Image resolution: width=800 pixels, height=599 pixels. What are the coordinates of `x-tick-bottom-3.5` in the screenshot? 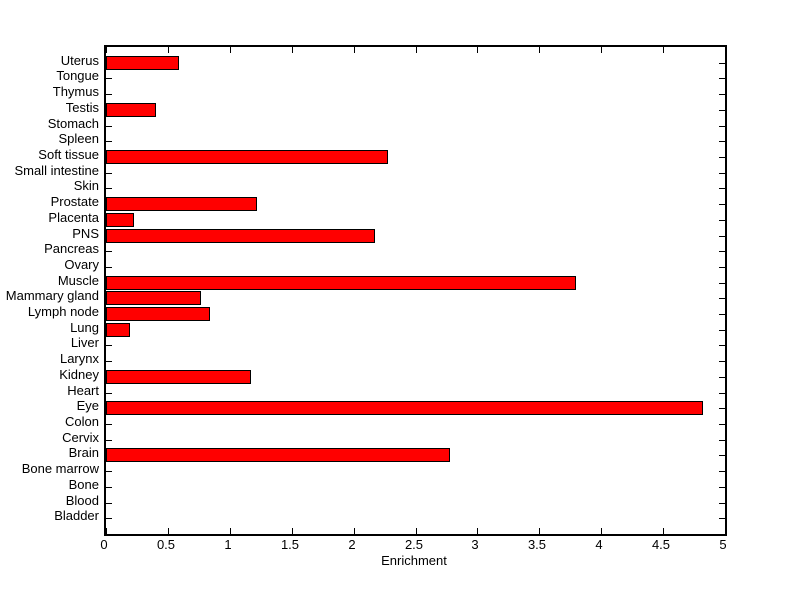 It's located at (539, 531).